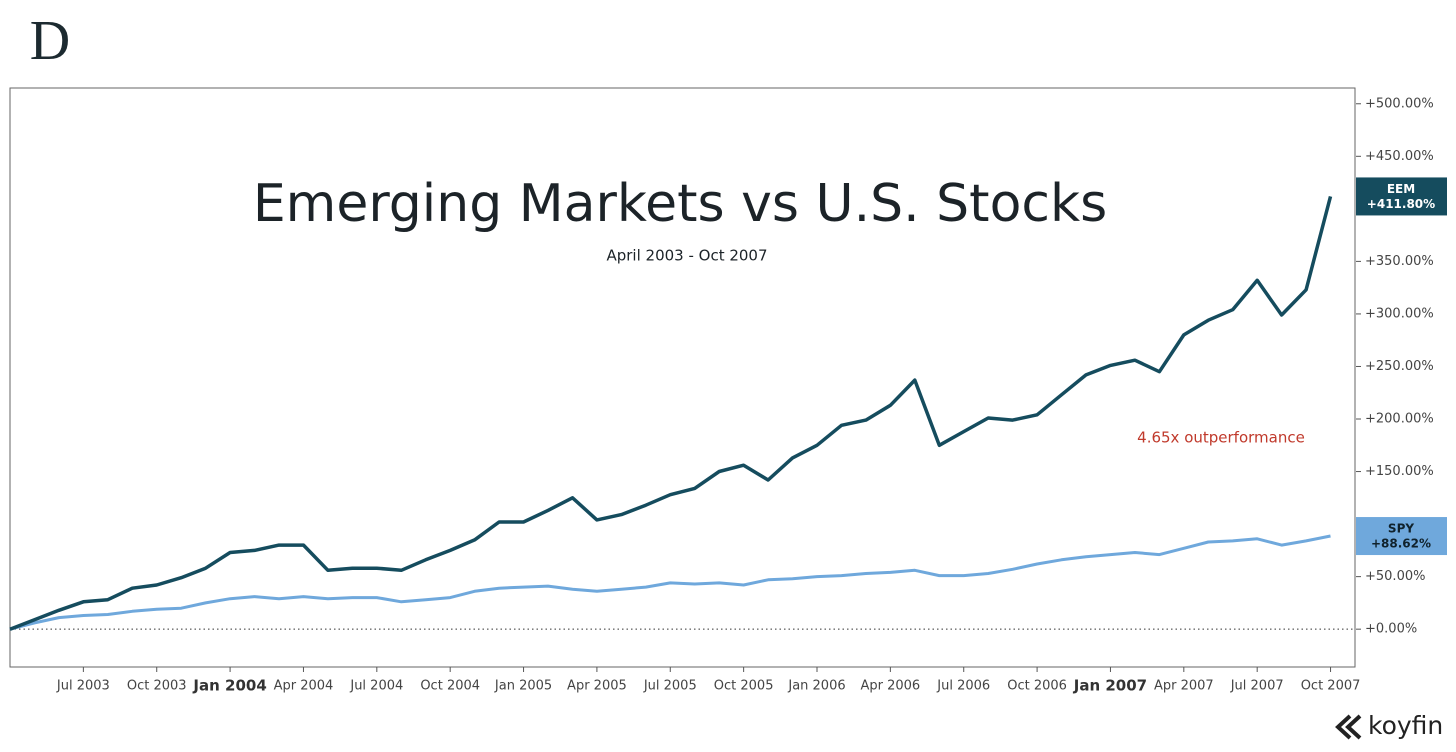  I want to click on x-tick-label: Apr 2007, so click(1184, 686).